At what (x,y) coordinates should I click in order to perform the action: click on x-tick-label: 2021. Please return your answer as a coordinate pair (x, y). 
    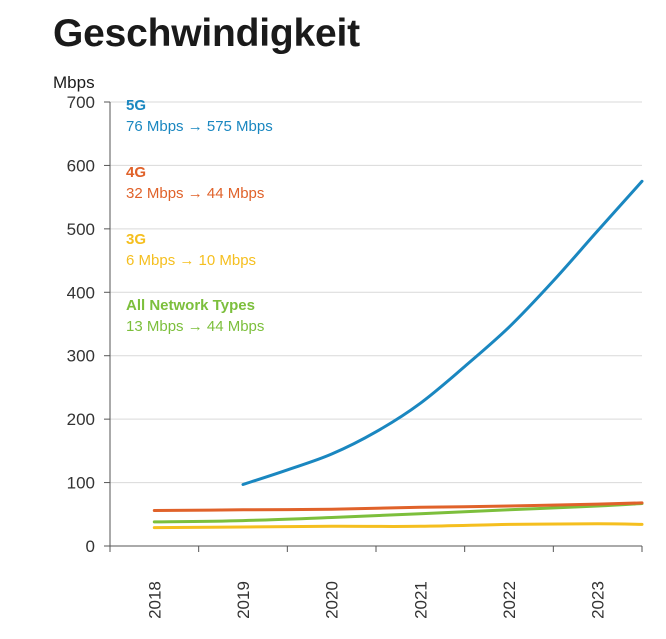
    Looking at the image, I should click on (420, 600).